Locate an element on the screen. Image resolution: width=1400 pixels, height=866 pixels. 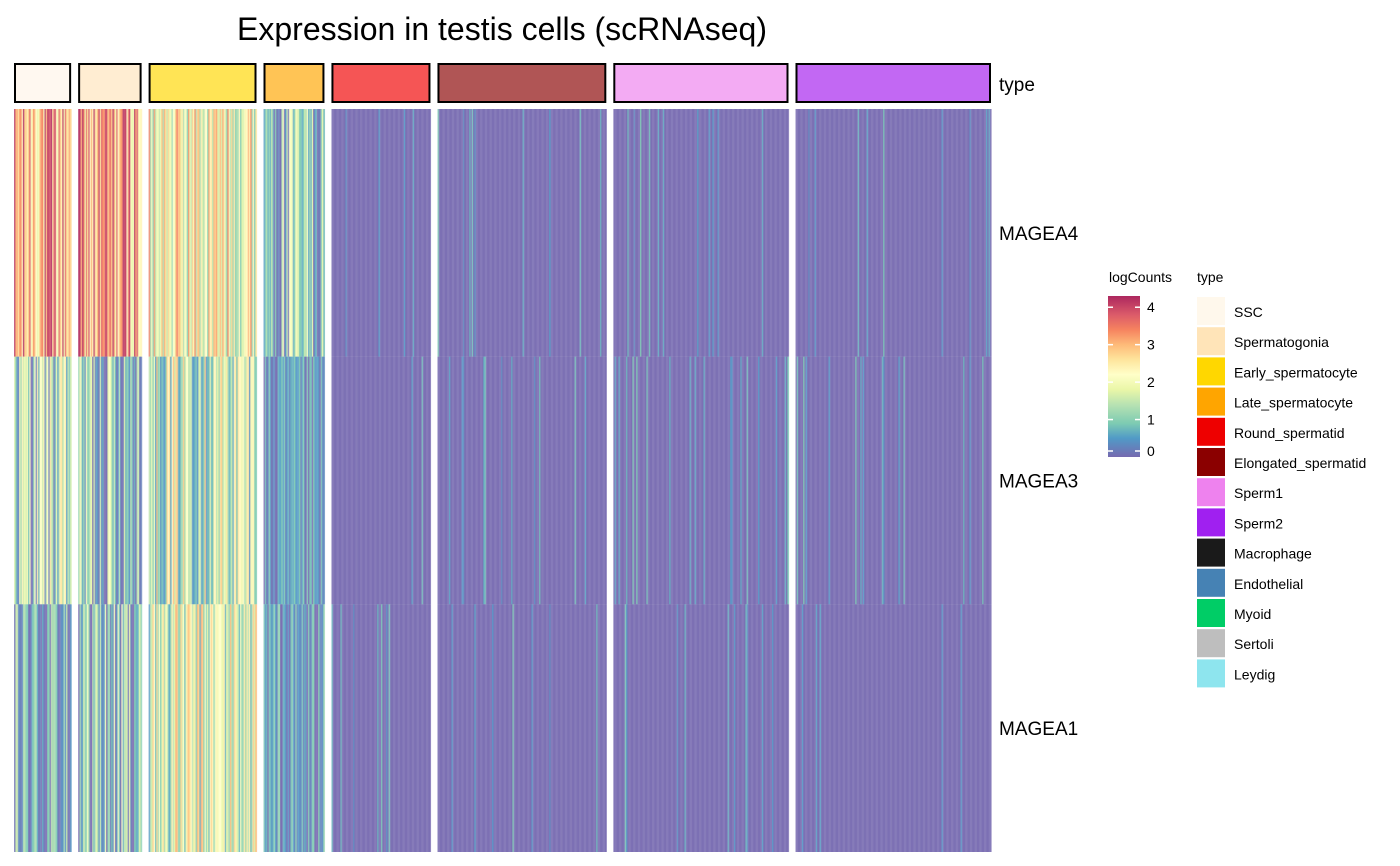
heatmap-column-group-ssc is located at coordinates (43, 480).